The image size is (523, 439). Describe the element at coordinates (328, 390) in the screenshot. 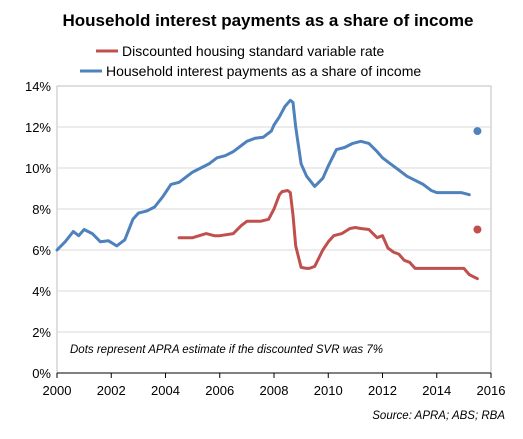

I see `x-tick-label: 2010` at that location.